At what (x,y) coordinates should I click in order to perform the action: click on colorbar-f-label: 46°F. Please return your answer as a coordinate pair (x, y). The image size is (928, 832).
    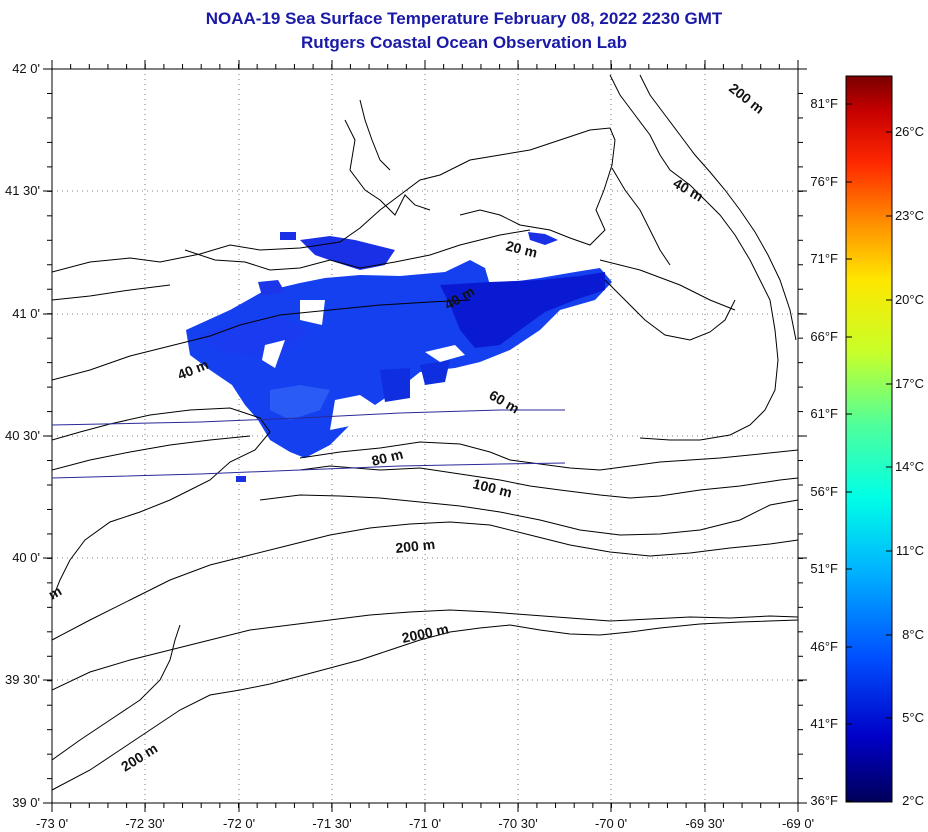
    Looking at the image, I should click on (824, 646).